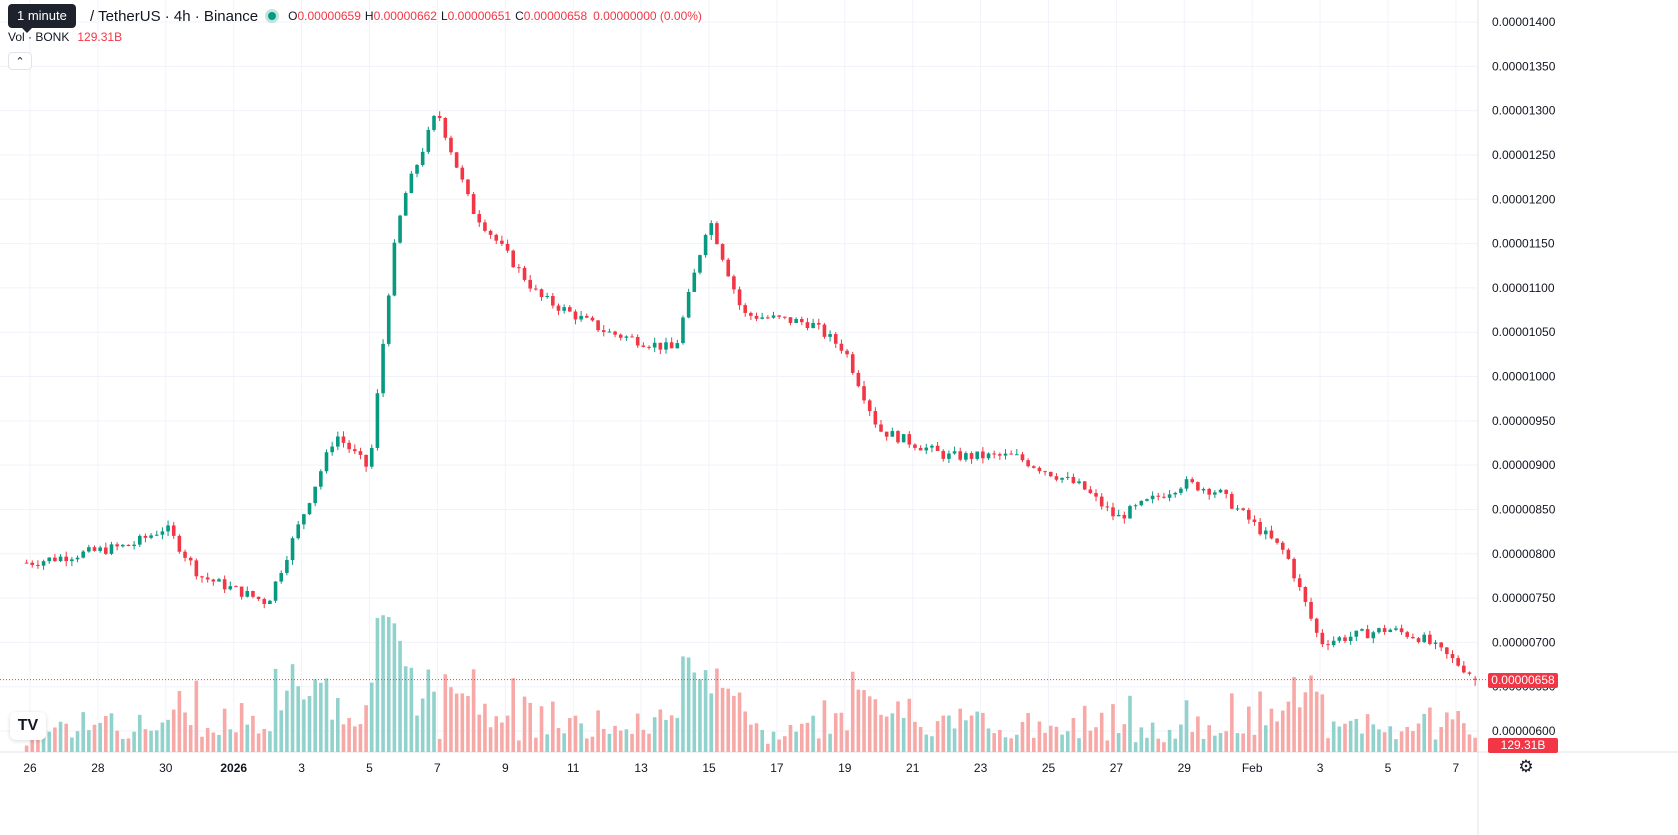  I want to click on collapse-legend-button: ⌃, so click(20, 61).